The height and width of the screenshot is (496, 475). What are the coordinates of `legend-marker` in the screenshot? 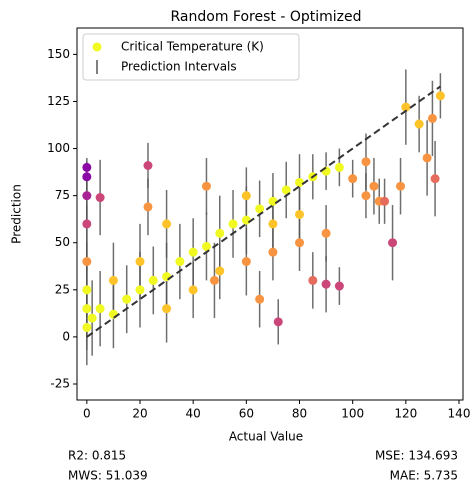 It's located at (97, 47).